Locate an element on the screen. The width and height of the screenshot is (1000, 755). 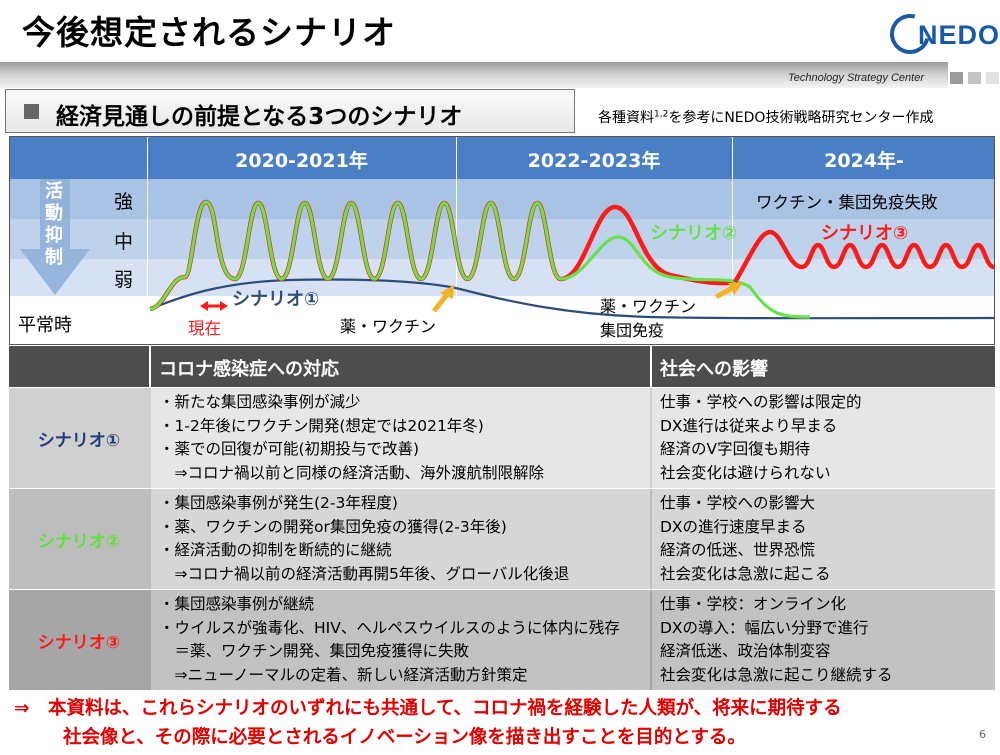
page-title: 今後想定されるシナリオ is located at coordinates (209, 32).